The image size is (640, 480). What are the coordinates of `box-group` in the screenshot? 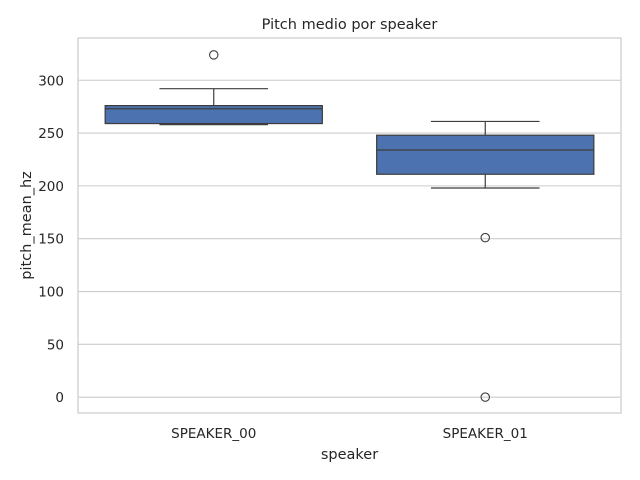 It's located at (213, 88).